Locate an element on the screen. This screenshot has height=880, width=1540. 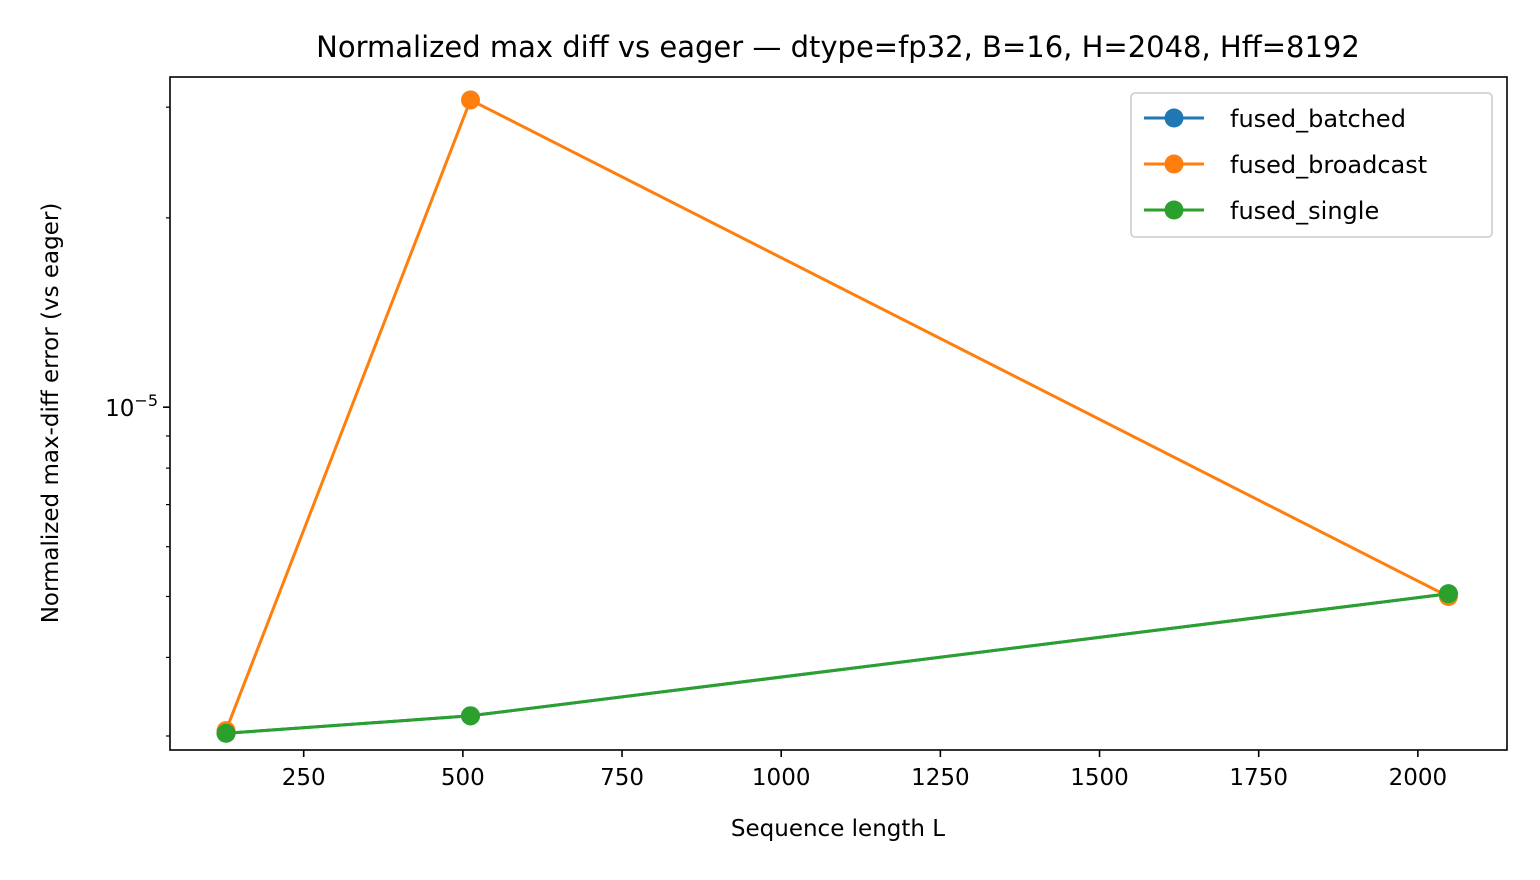
legend-box is located at coordinates (1311, 165).